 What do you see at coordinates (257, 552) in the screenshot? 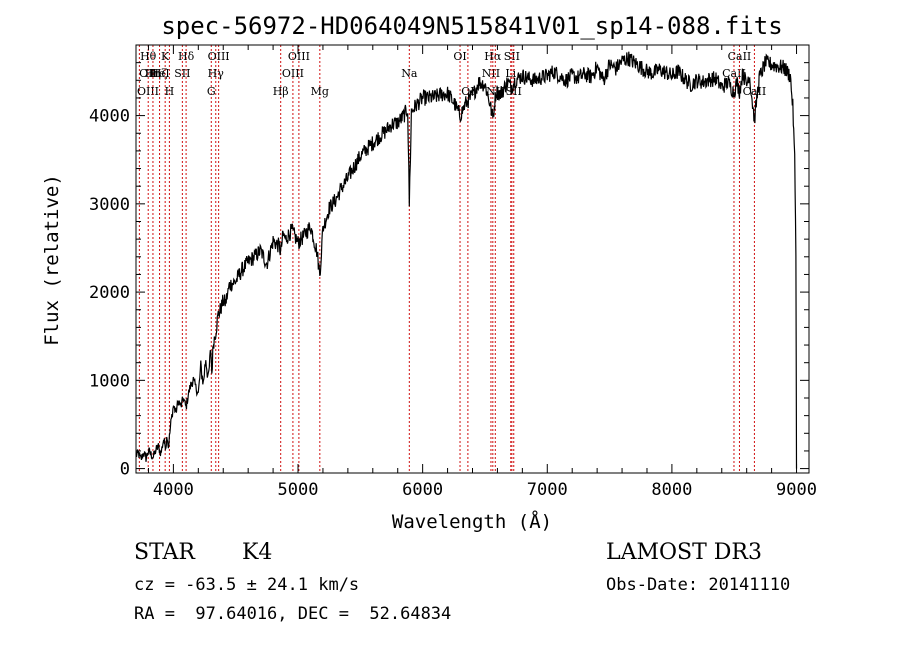
I see `object-subclass: K4` at bounding box center [257, 552].